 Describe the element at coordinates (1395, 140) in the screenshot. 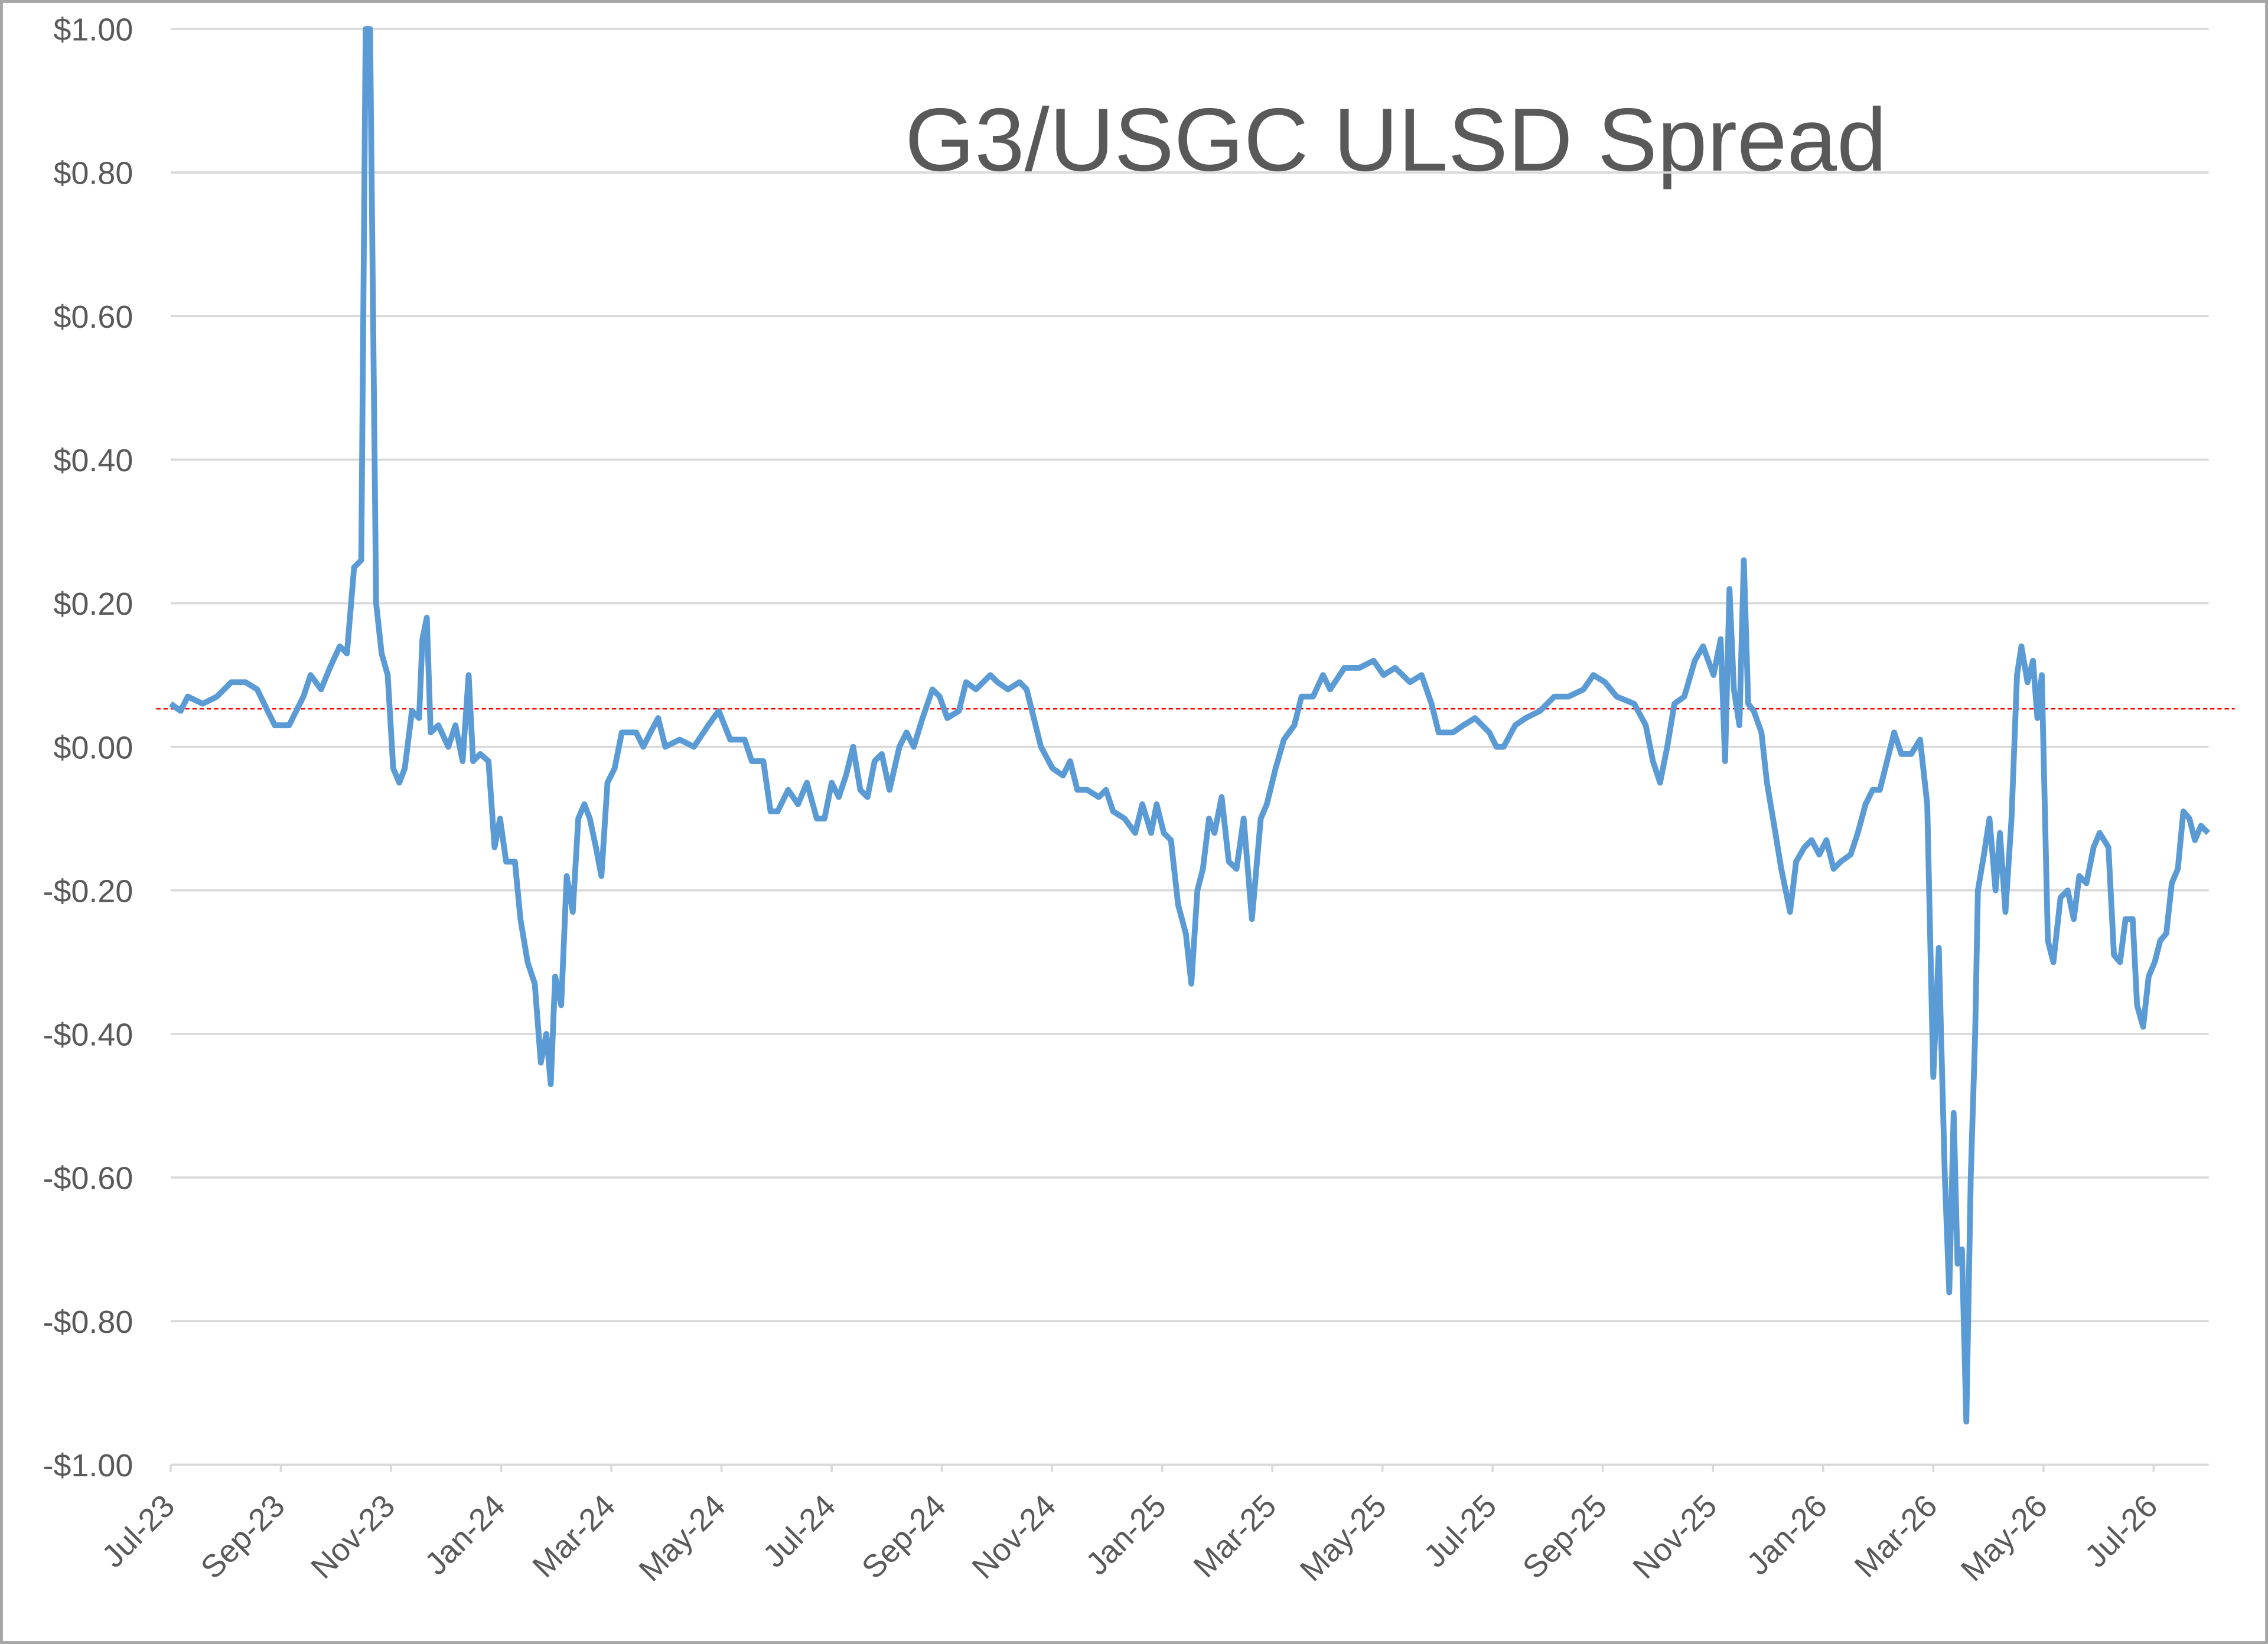

I see `chart-title: G3/USGC ULSD Spread` at that location.